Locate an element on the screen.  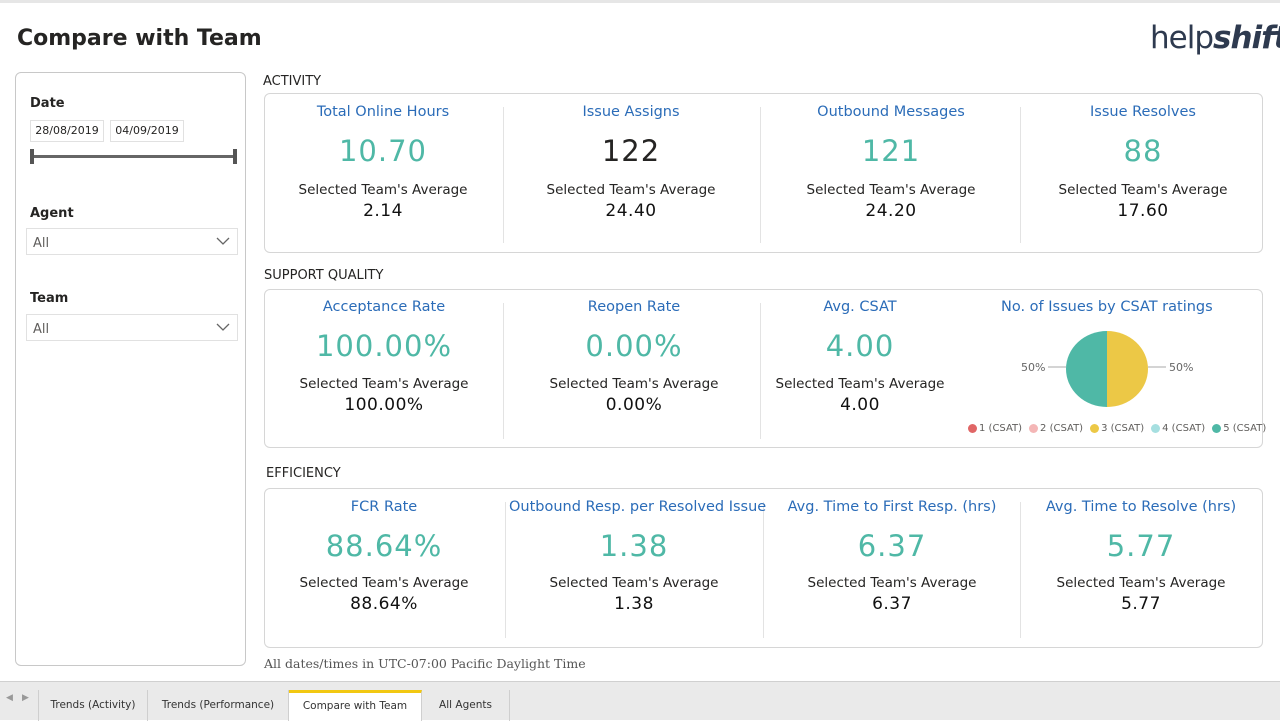
kpi-value: 121 is located at coordinates (891, 151).